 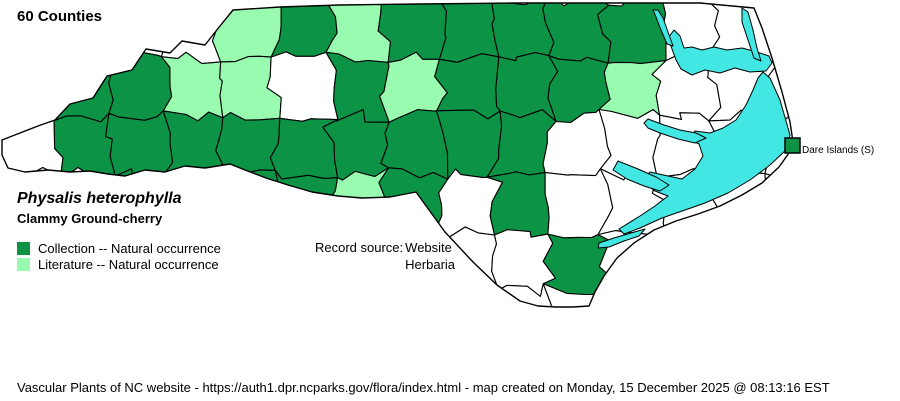 What do you see at coordinates (23, 264) in the screenshot?
I see `literature-swatch` at bounding box center [23, 264].